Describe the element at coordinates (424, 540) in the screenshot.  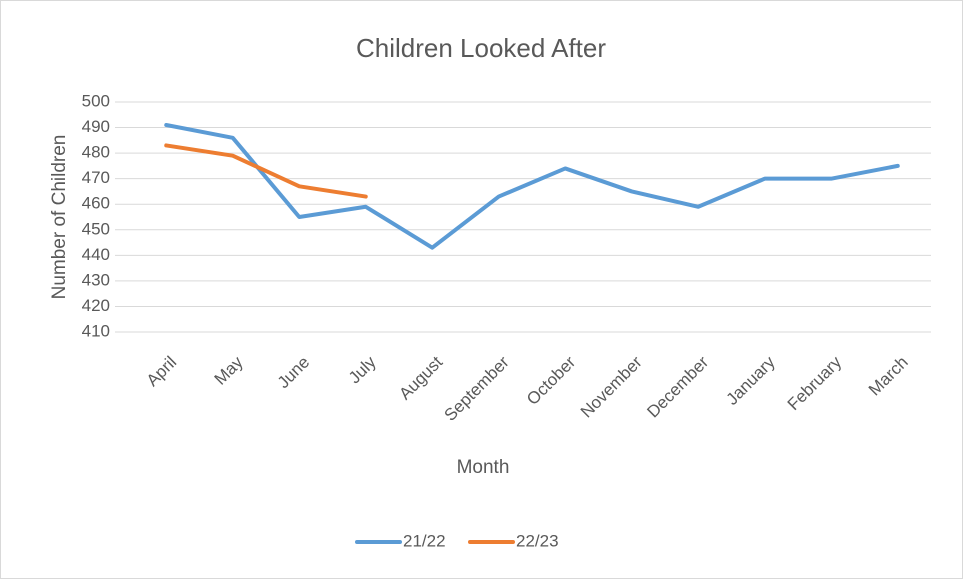
I see `legend-label: 21/22` at that location.